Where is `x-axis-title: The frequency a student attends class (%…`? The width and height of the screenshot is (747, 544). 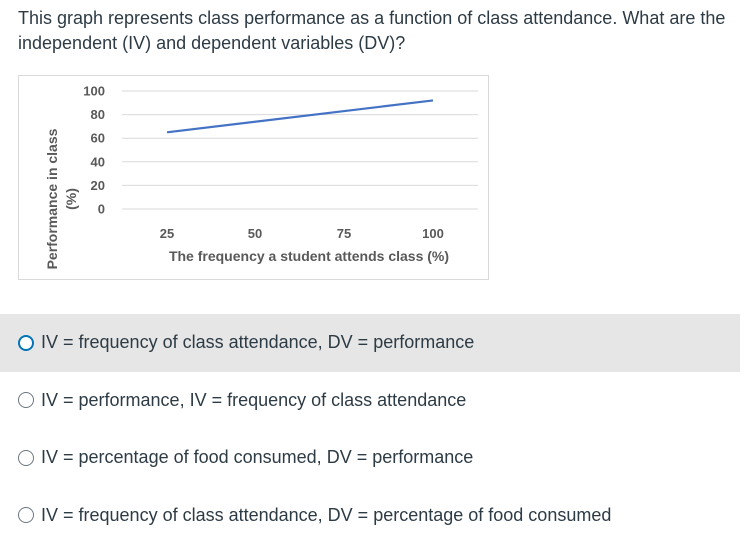 x-axis-title: The frequency a student attends class (%… is located at coordinates (309, 256).